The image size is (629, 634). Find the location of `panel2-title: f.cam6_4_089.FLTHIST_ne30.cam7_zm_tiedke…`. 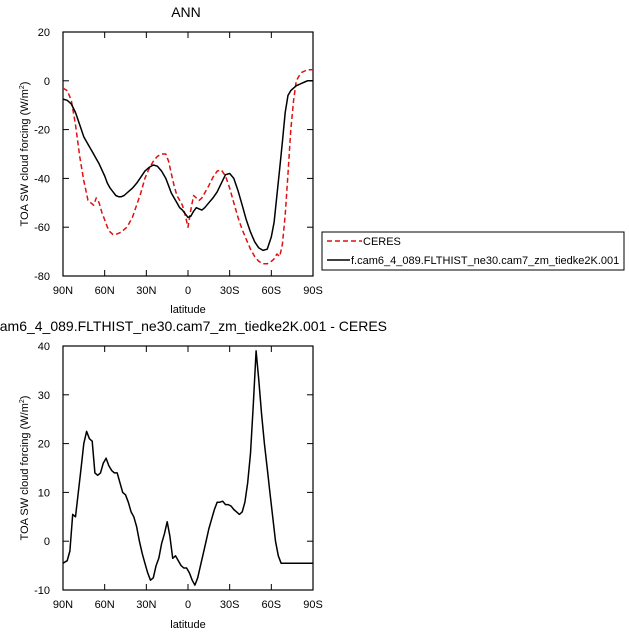

panel2-title: f.cam6_4_089.FLTHIST_ne30.cam7_zm_tiedke… is located at coordinates (193, 326).